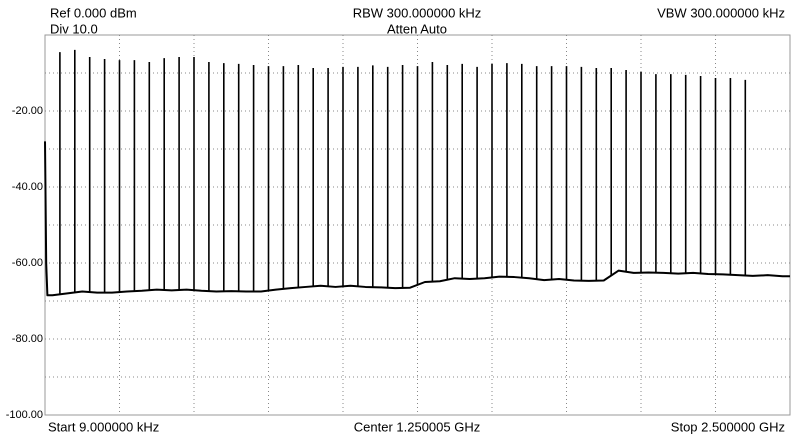  What do you see at coordinates (728, 426) in the screenshot?
I see `stop-freq: Stop 2.500000 GHz` at bounding box center [728, 426].